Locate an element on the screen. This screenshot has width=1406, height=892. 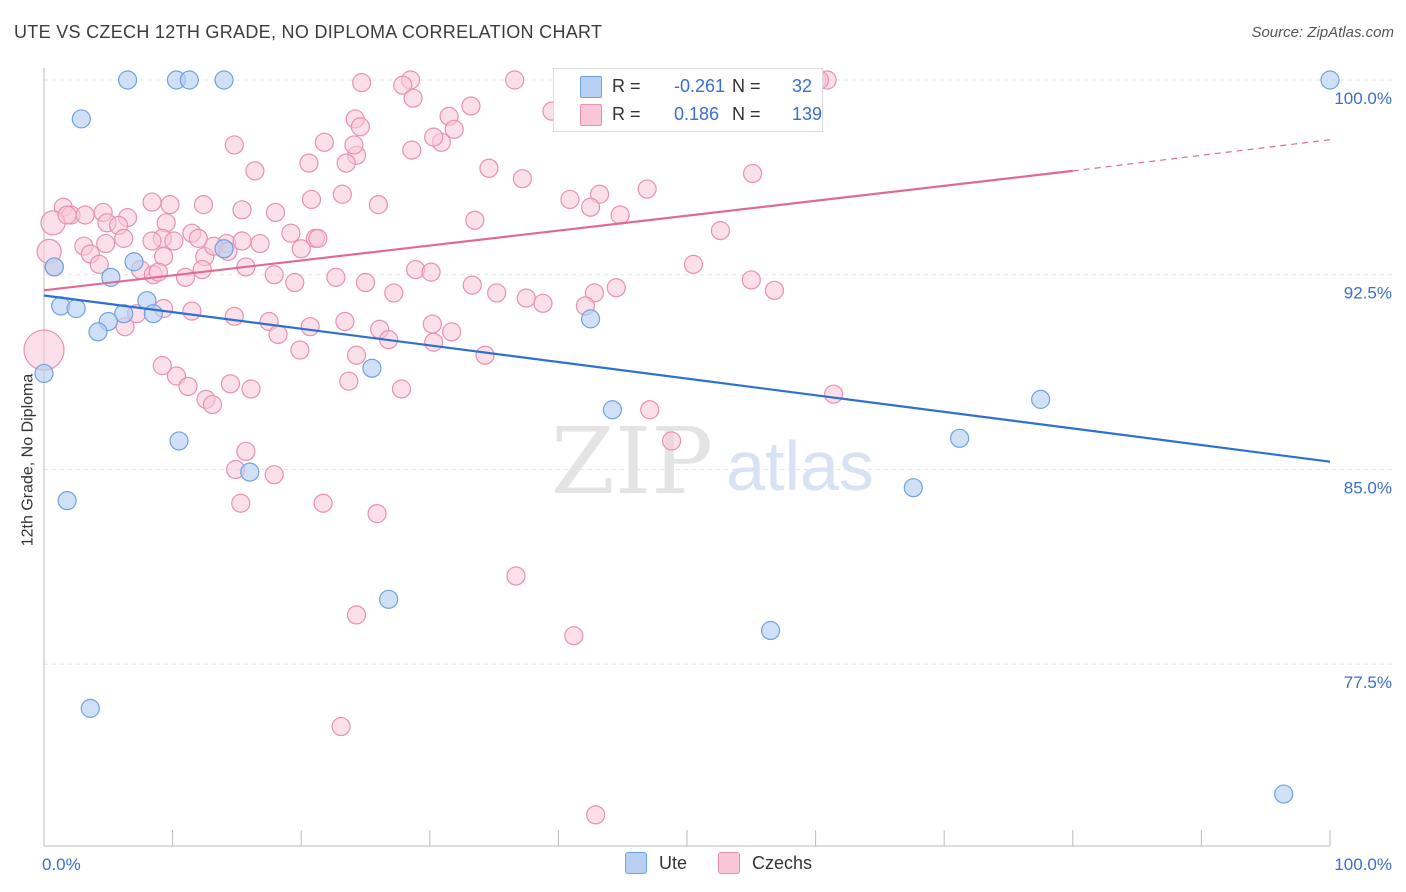
watermark-atlas: atlas is located at coordinates (800, 466).